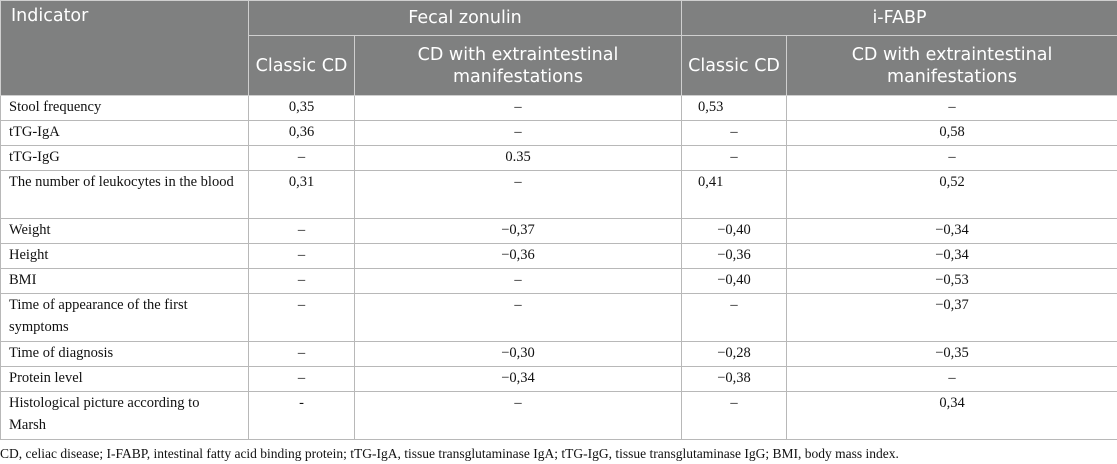 This screenshot has height=464, width=1117. What do you see at coordinates (518, 65) in the screenshot?
I see `header-zonulin-cd-extraintestinal: CD with extraintestinal manifestations` at bounding box center [518, 65].